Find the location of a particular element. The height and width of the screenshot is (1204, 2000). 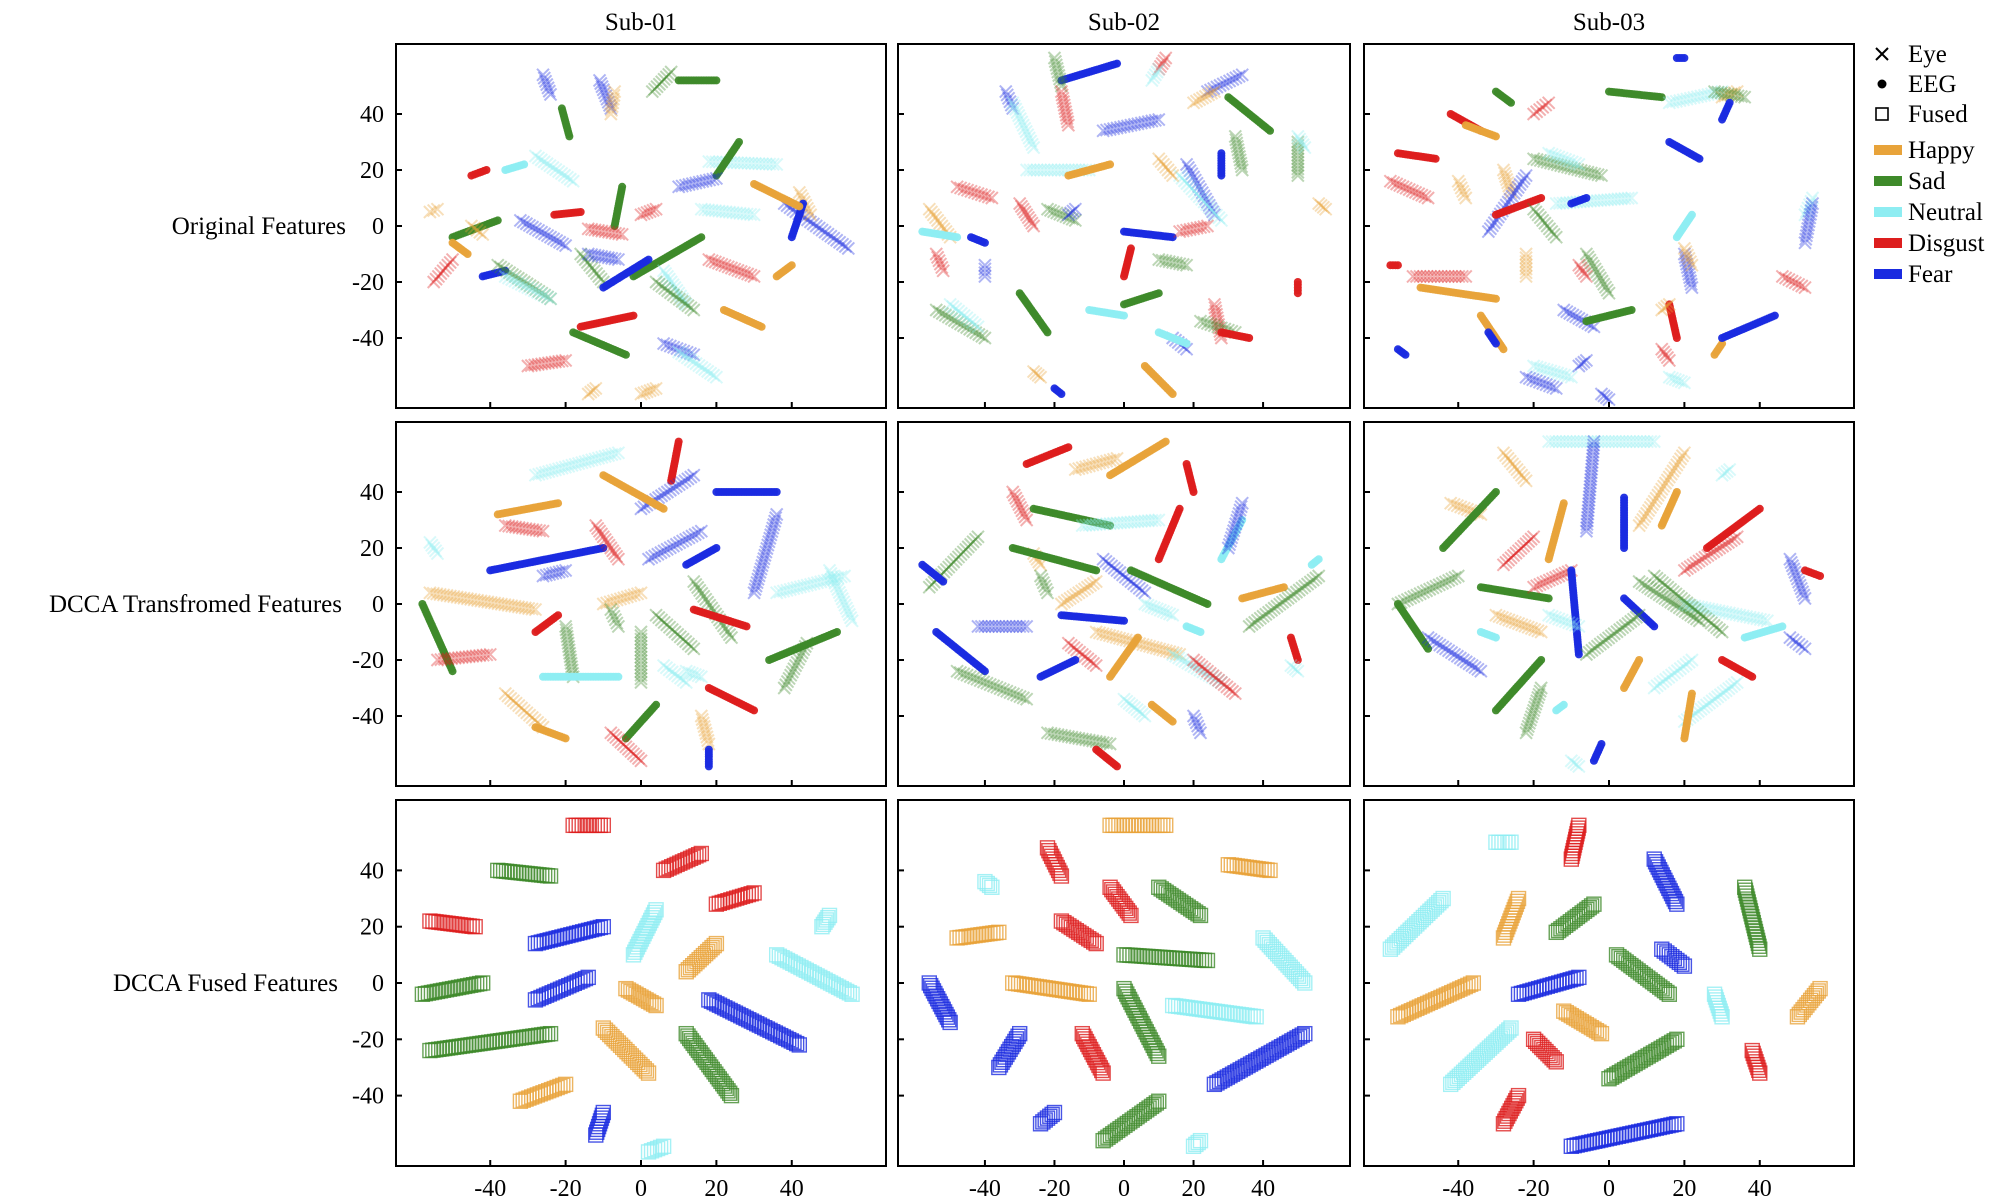

trajectory-sad-x is located at coordinates (1061, 215).